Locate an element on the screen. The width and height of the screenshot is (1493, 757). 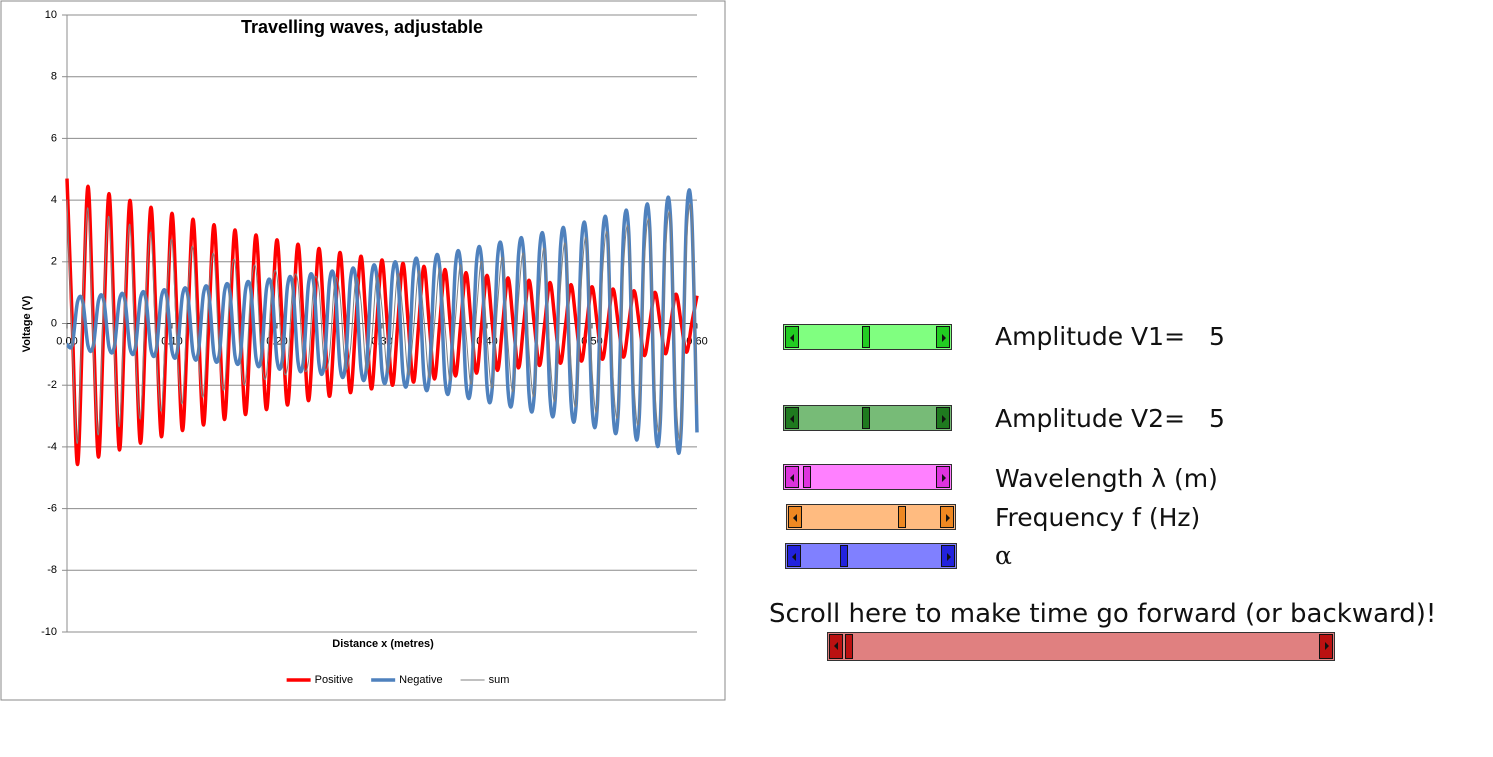
y-tick-label: -4 is located at coordinates (52, 447).